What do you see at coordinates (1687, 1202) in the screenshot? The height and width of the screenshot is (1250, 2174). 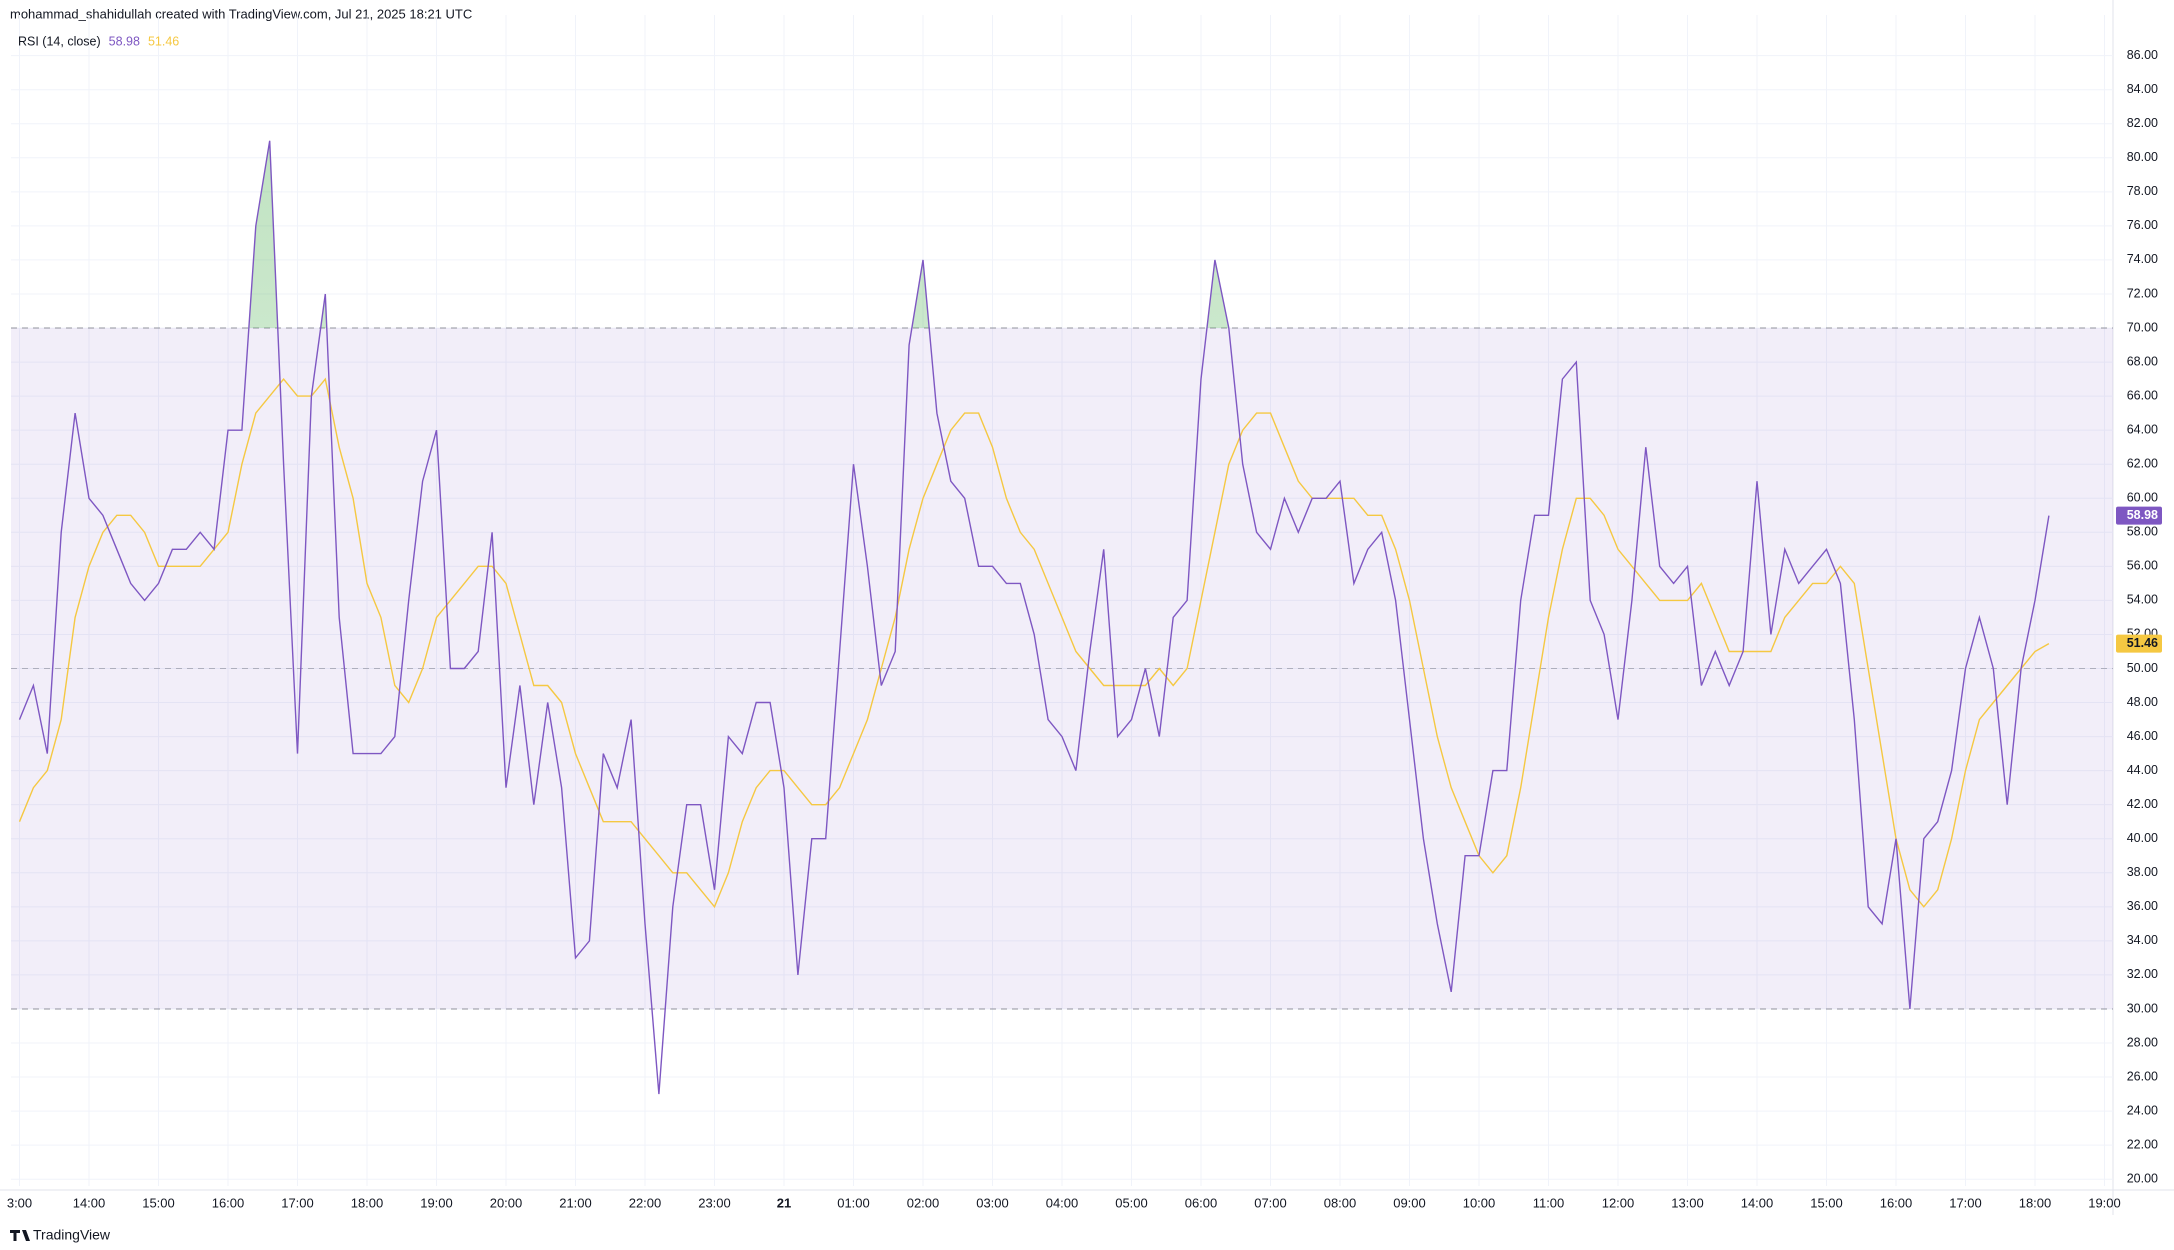 I see `x-tick-label: 13:00` at bounding box center [1687, 1202].